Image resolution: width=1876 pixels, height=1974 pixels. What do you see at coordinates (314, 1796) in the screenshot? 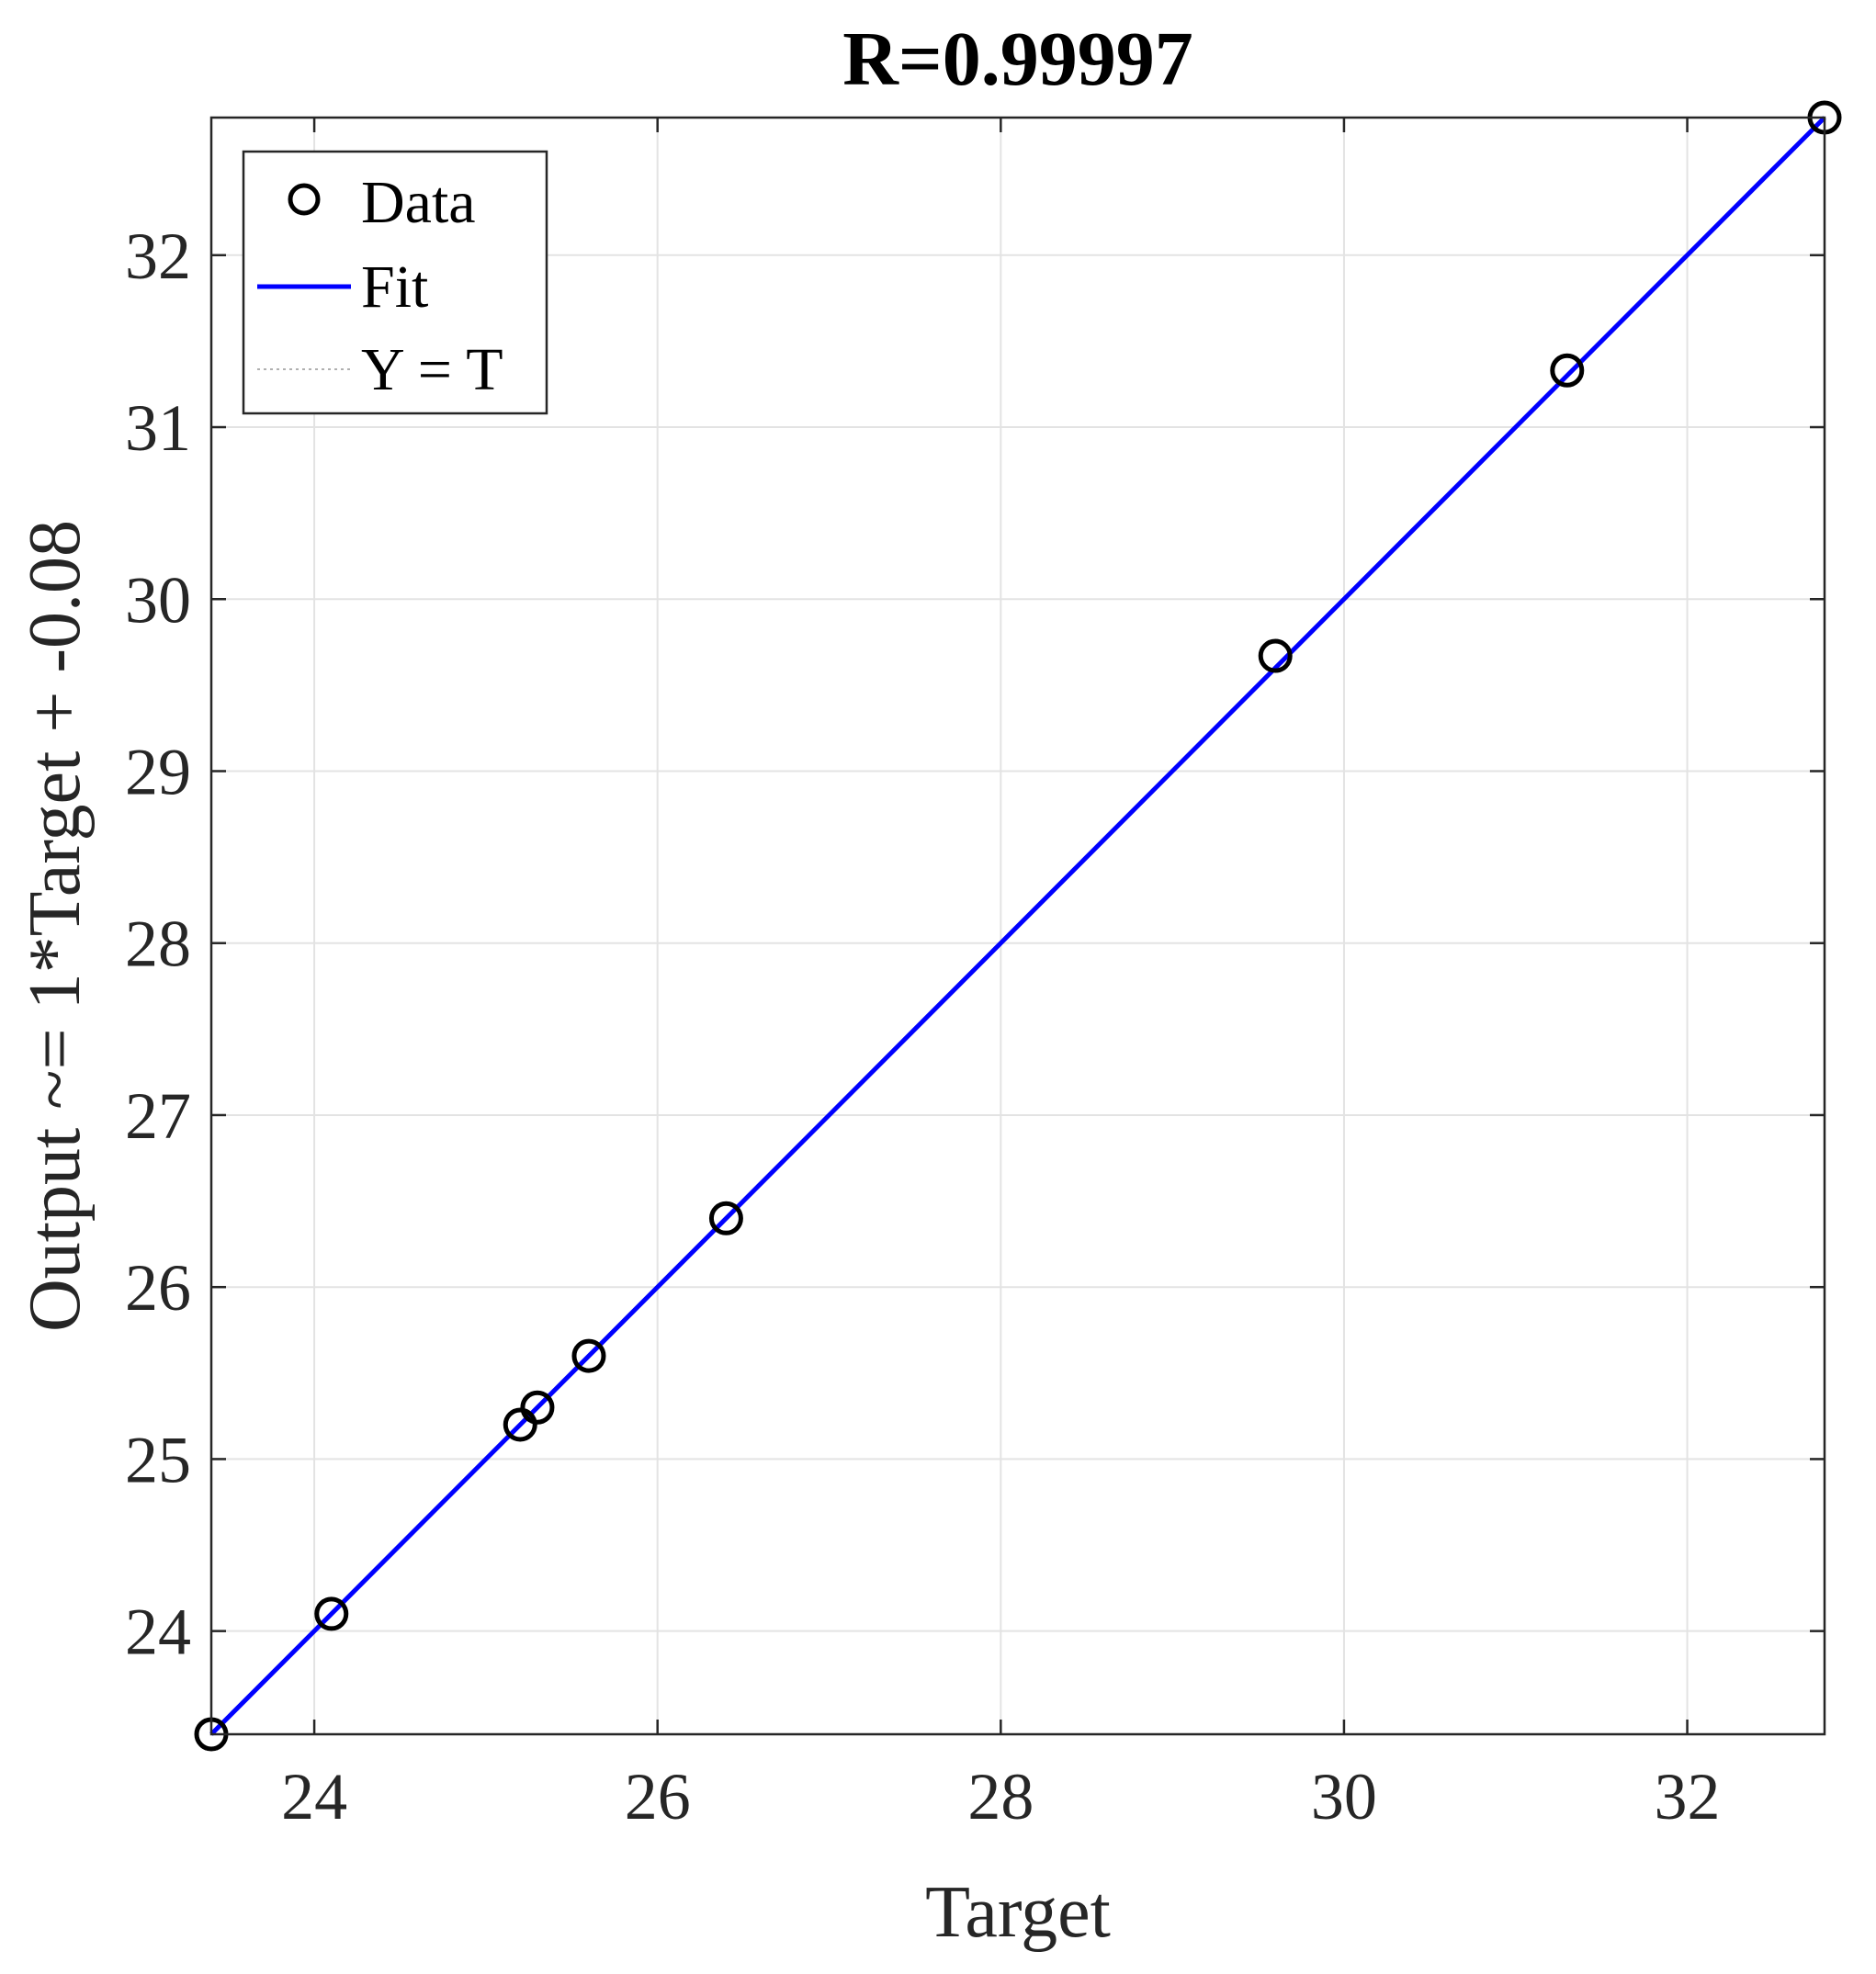
I see `x-tick-label: 24` at bounding box center [314, 1796].